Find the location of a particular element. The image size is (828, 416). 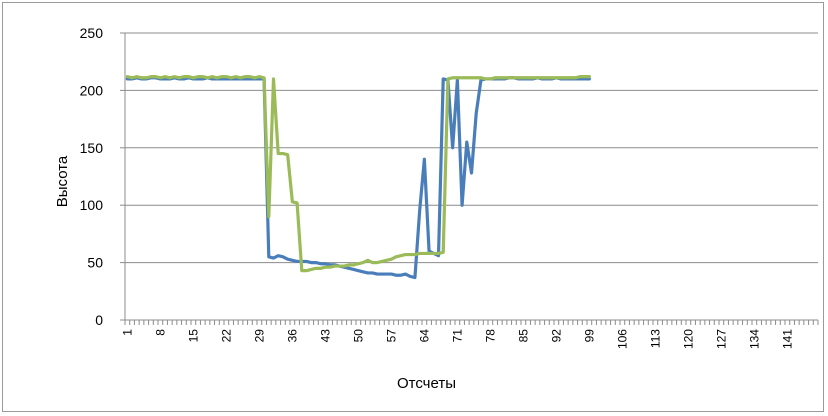

x-tick-label-127: 127 is located at coordinates (721, 339).